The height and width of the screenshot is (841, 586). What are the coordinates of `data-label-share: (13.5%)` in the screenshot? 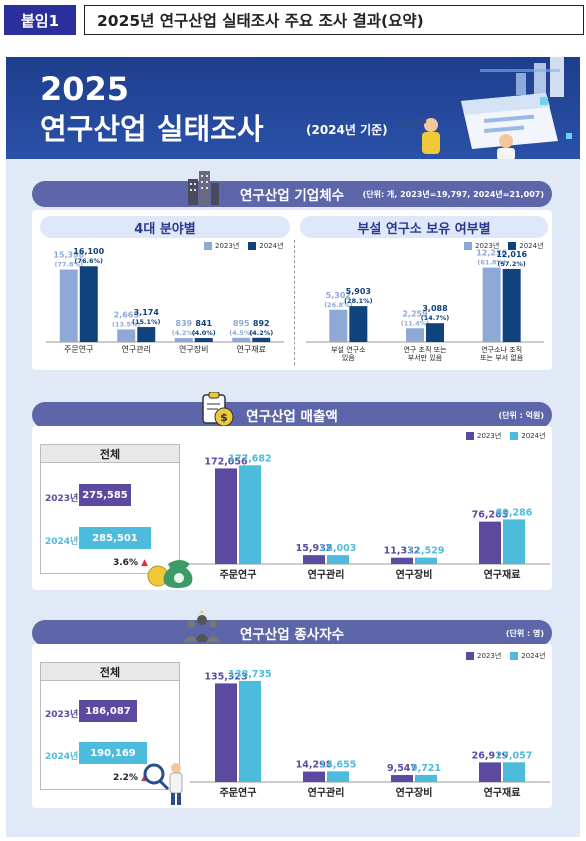 It's located at (126, 324).